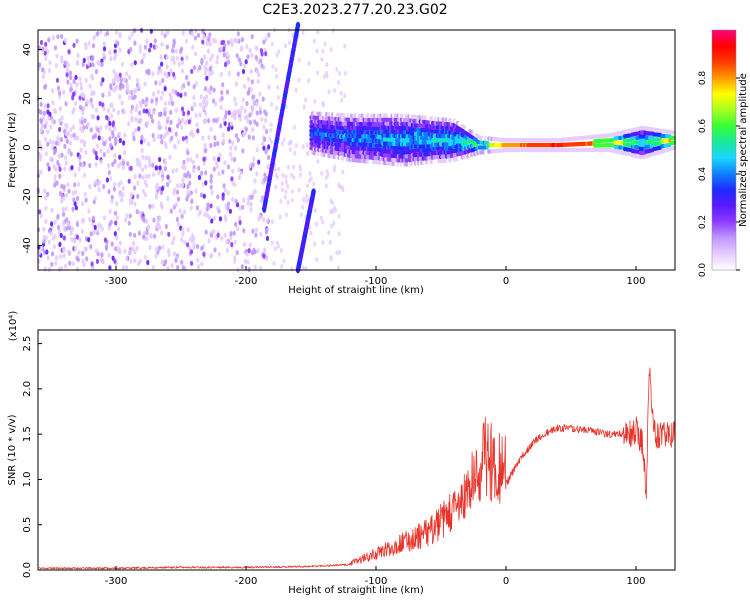 This screenshot has height=600, width=750. What do you see at coordinates (27, 147) in the screenshot?
I see `spectrogram-y-tick-label: 0` at bounding box center [27, 147].